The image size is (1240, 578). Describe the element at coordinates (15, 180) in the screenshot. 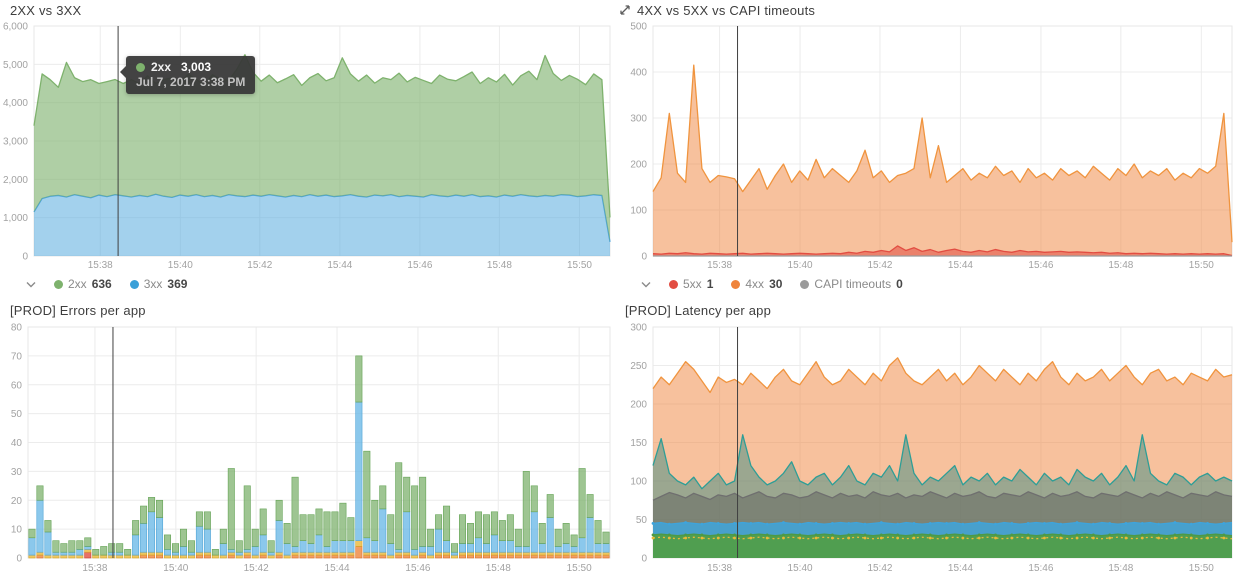

I see `svg-text: 2,000` at that location.